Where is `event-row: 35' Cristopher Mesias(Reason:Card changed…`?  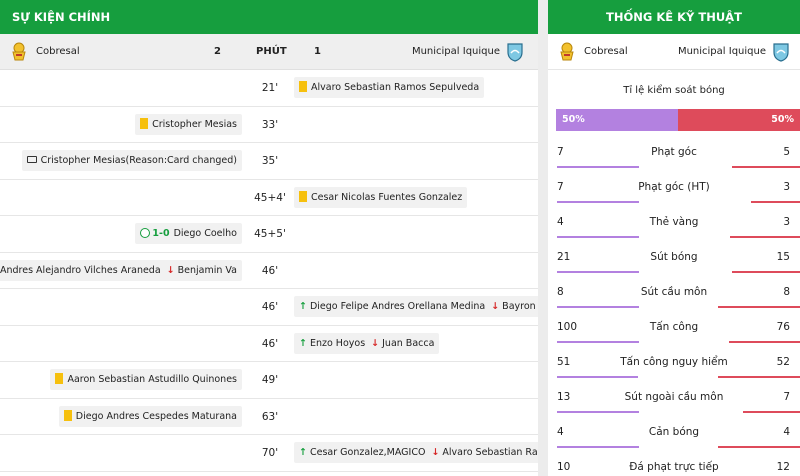 event-row: 35' Cristopher Mesias(Reason:Card changed… is located at coordinates (269, 161).